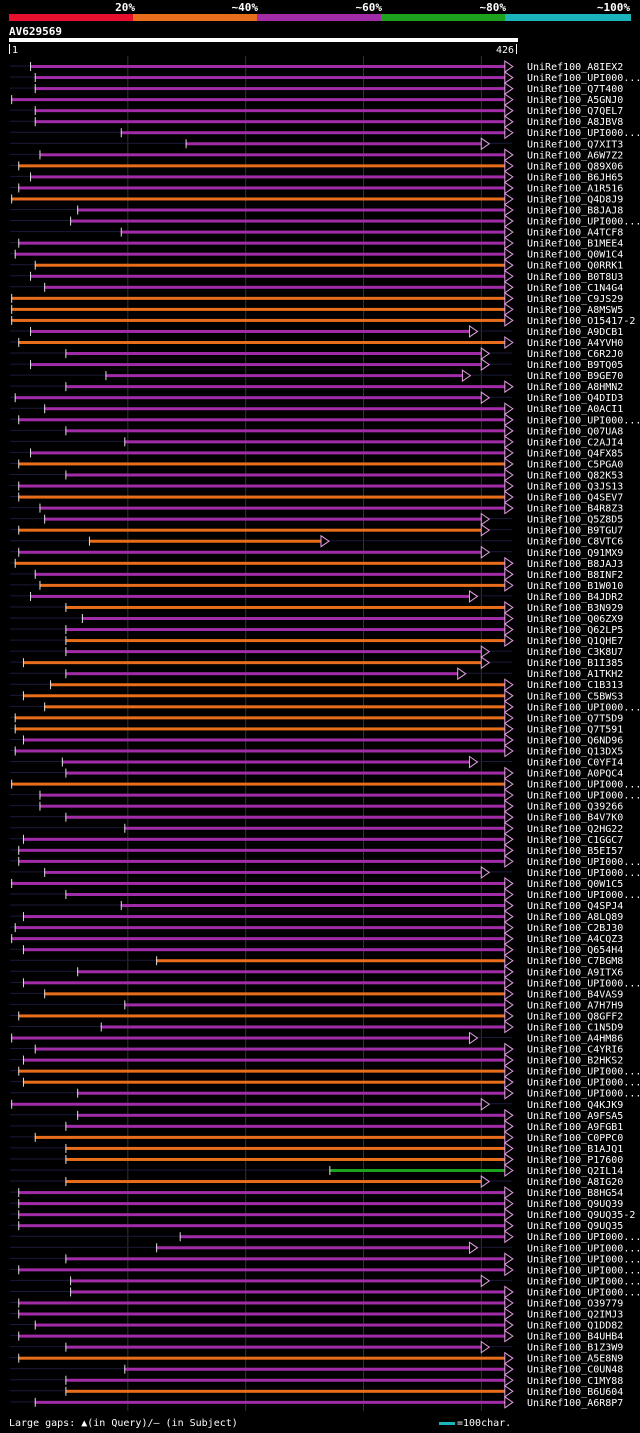 This screenshot has width=640, height=1433. I want to click on hit-row: UniRef100_Q7QEL7, so click(316, 110).